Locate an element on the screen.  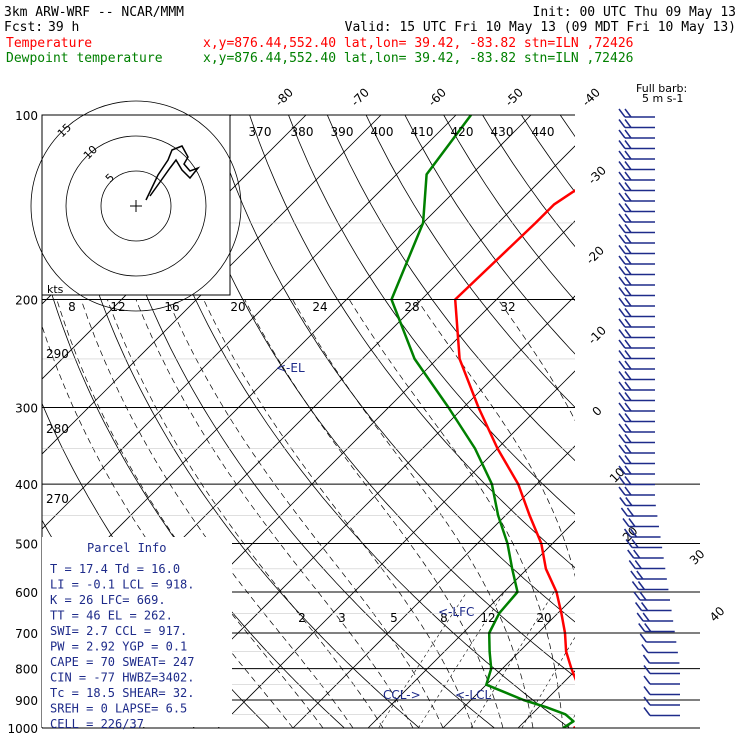
theta-side-label: 280 is located at coordinates (57, 429).